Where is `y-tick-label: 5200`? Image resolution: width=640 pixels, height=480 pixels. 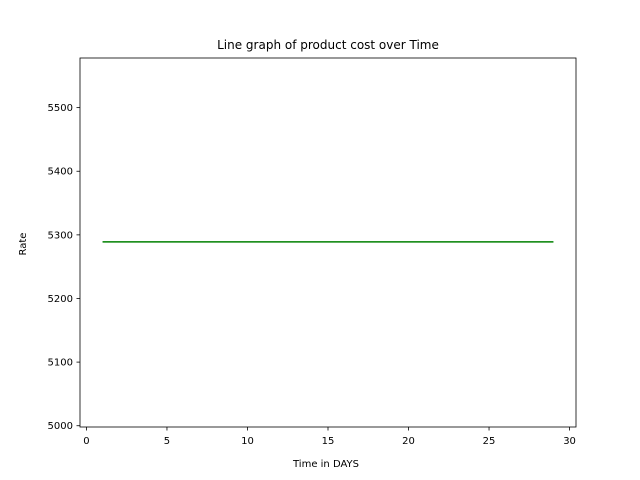
y-tick-label: 5200 is located at coordinates (60, 299).